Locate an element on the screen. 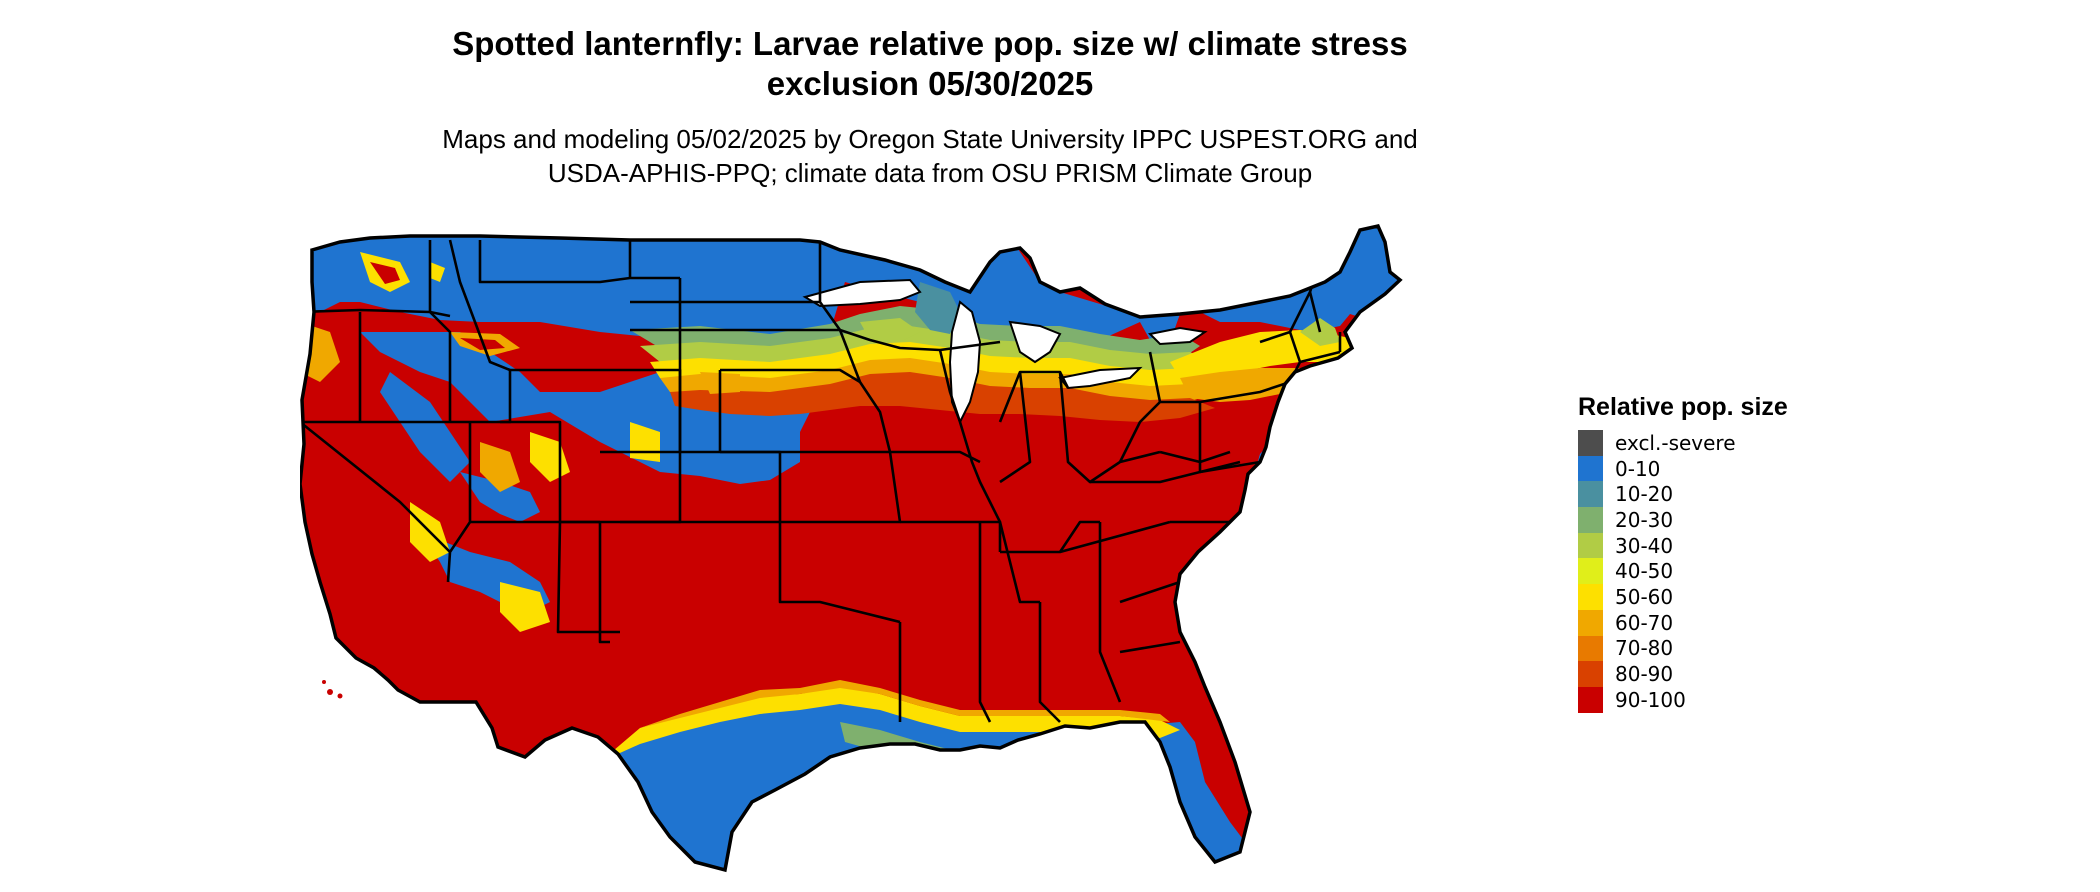 Image resolution: width=2100 pixels, height=892 pixels. legend-label: 10-20 is located at coordinates (1644, 494).